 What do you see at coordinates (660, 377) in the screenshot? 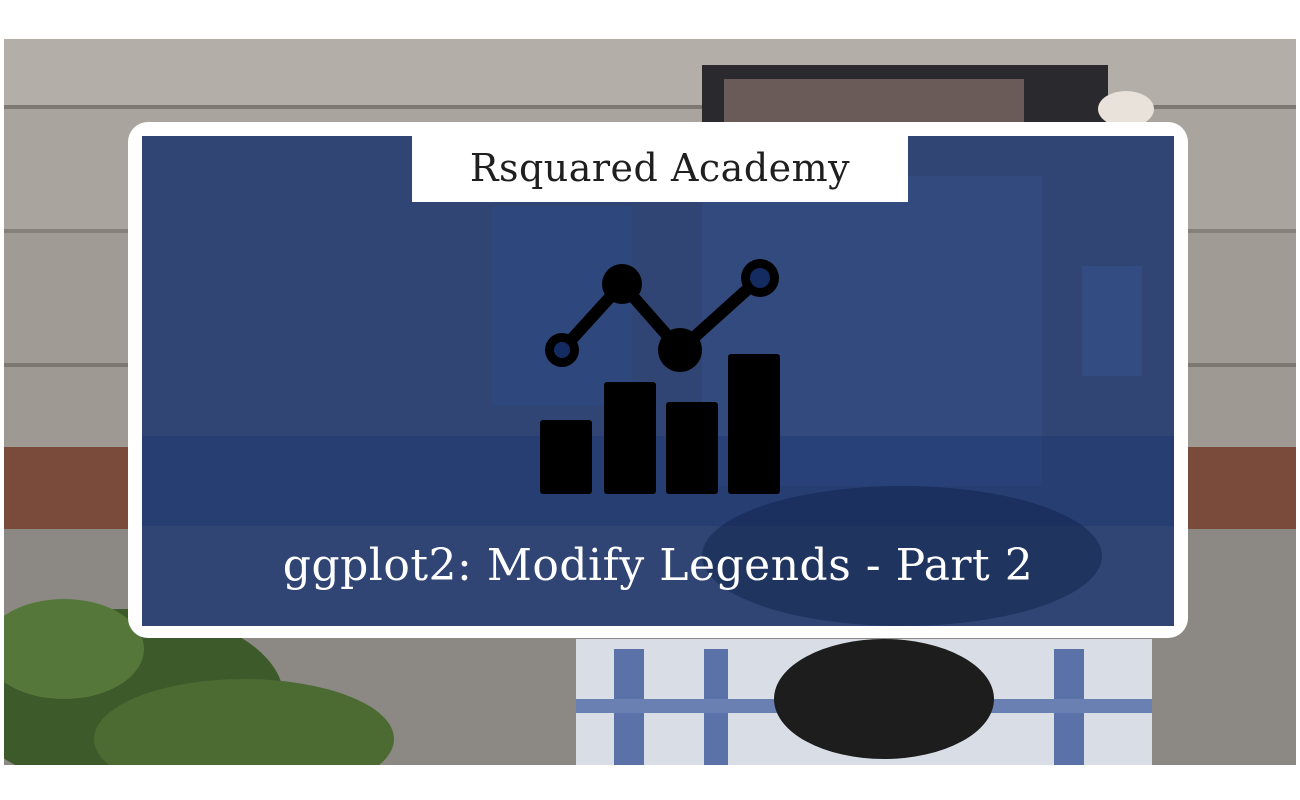
I see `chart-analytics-icon` at bounding box center [660, 377].